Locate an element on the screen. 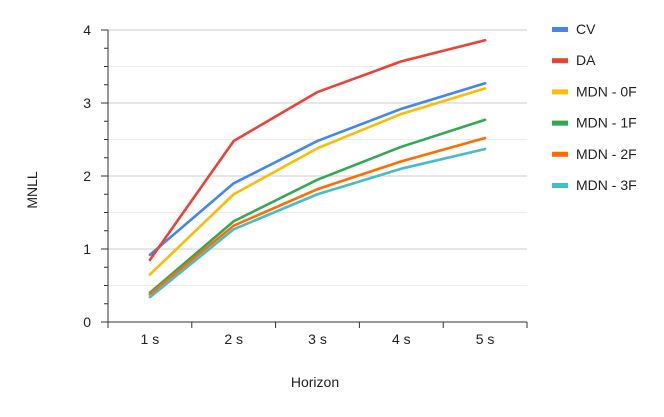 This screenshot has height=417, width=664. legend-label-da: DA is located at coordinates (586, 60).